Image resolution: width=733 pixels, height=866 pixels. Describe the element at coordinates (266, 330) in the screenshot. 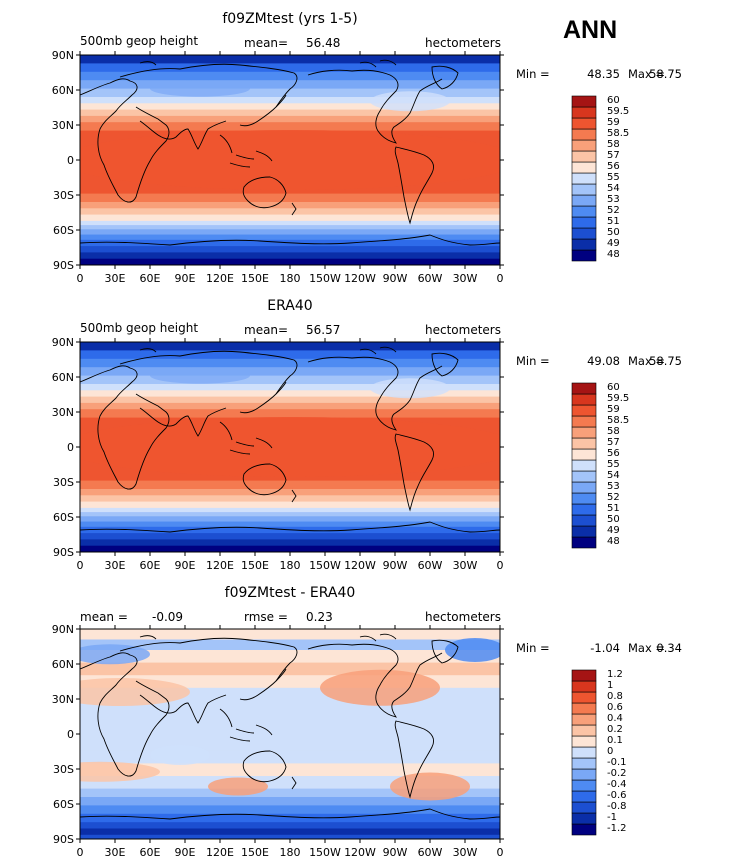

I see `header-mean-label: mean=` at that location.